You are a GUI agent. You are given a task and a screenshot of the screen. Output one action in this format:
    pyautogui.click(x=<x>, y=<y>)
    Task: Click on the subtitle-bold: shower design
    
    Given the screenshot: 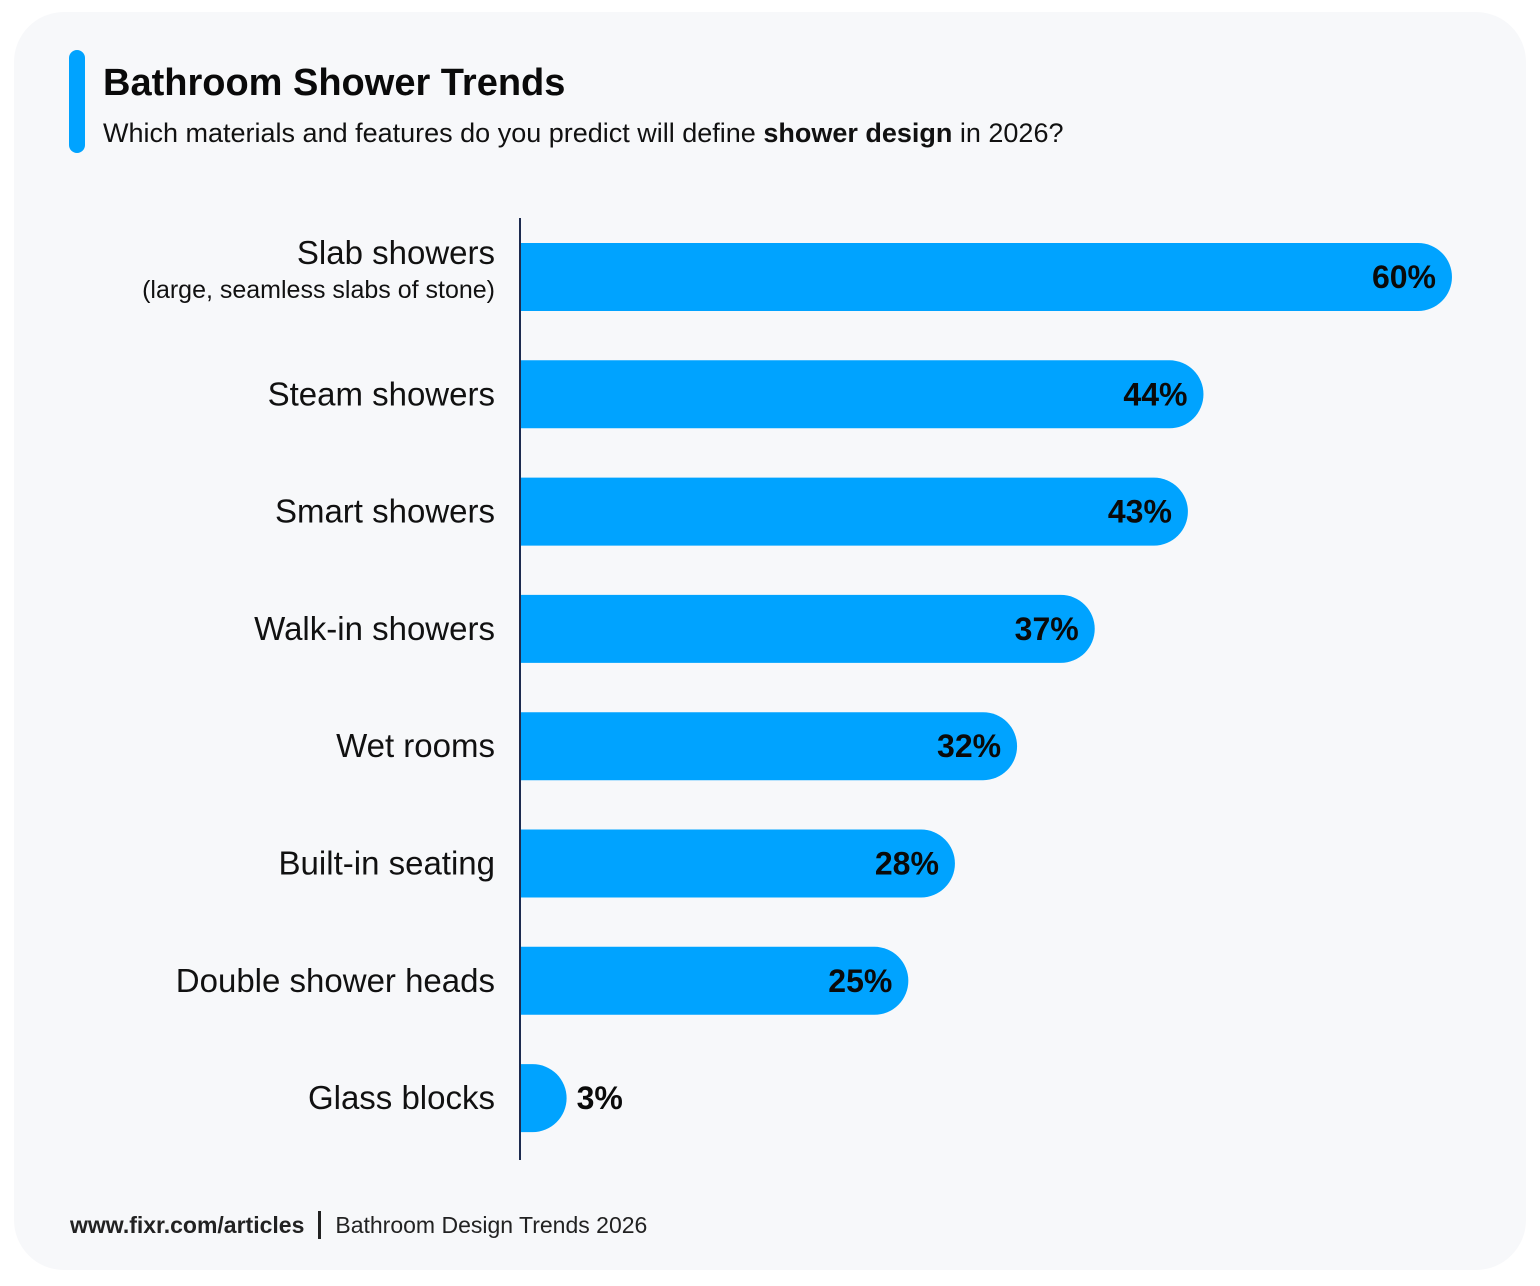 What is the action you would take?
    pyautogui.click(x=858, y=133)
    